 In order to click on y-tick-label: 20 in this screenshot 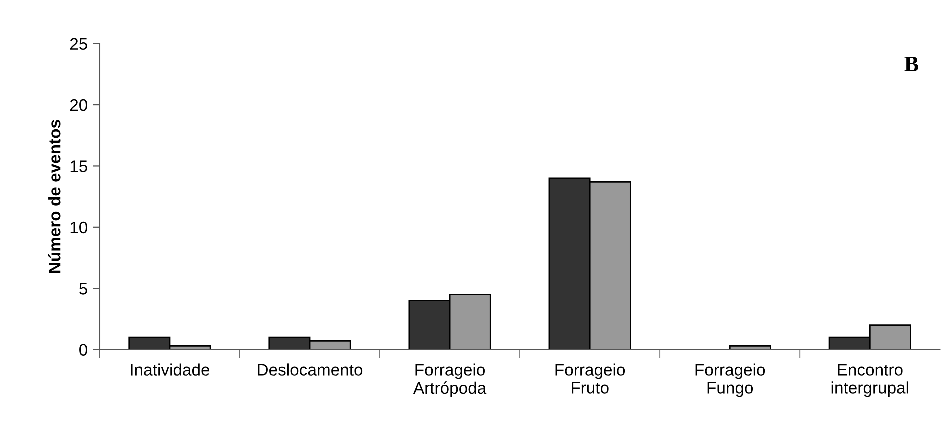, I will do `click(79, 105)`.